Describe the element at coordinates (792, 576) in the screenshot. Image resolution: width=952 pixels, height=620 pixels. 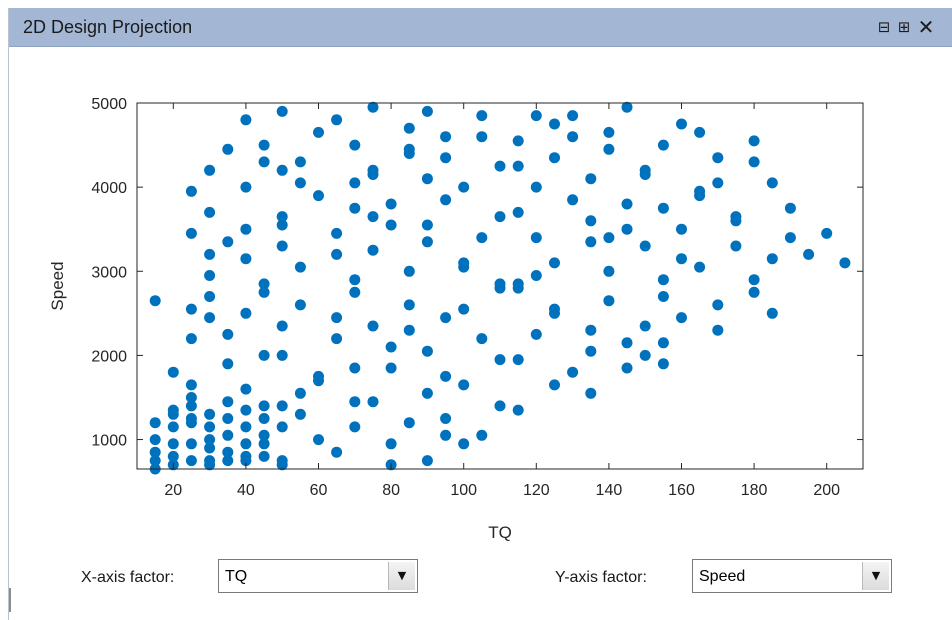
I see `y-axis-factor-select: Speed ▼` at that location.